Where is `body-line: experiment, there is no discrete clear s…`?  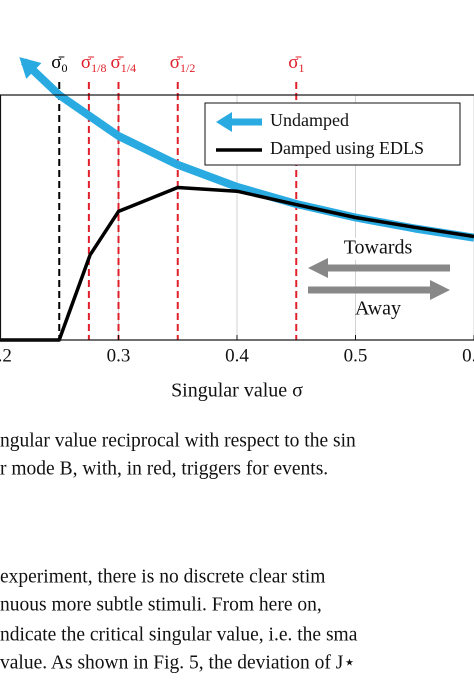
body-line: experiment, there is no discrete clear s… is located at coordinates (162, 576).